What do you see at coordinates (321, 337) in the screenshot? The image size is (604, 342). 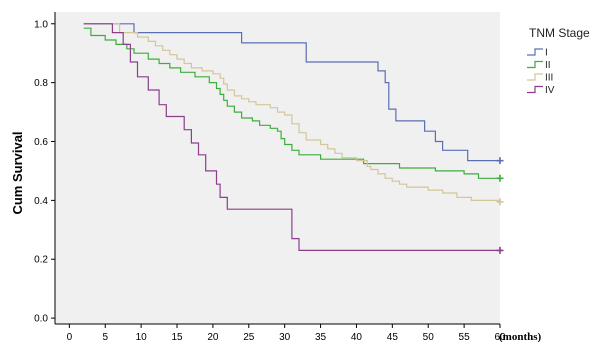 I see `x-tick-label: 35` at bounding box center [321, 337].